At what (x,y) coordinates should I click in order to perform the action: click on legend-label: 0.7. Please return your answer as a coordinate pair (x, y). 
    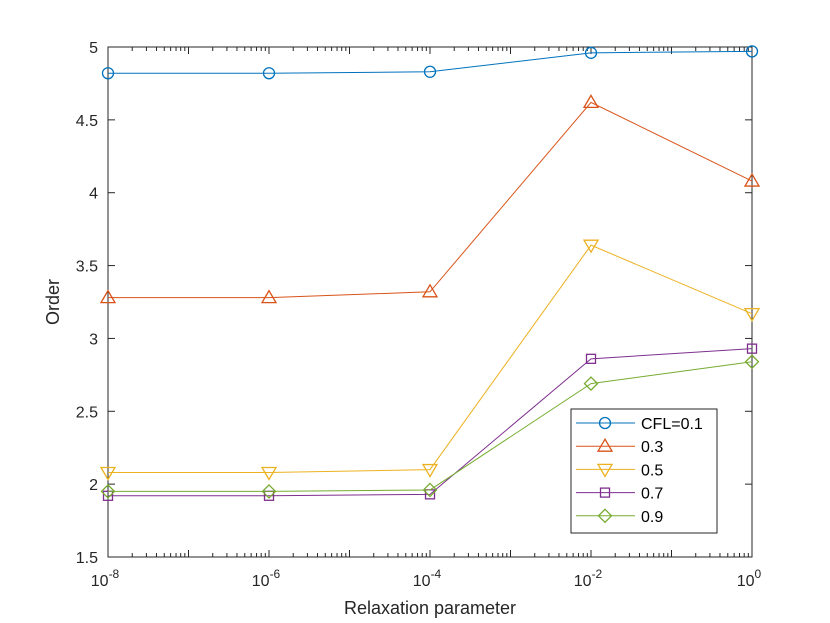
    Looking at the image, I should click on (652, 494).